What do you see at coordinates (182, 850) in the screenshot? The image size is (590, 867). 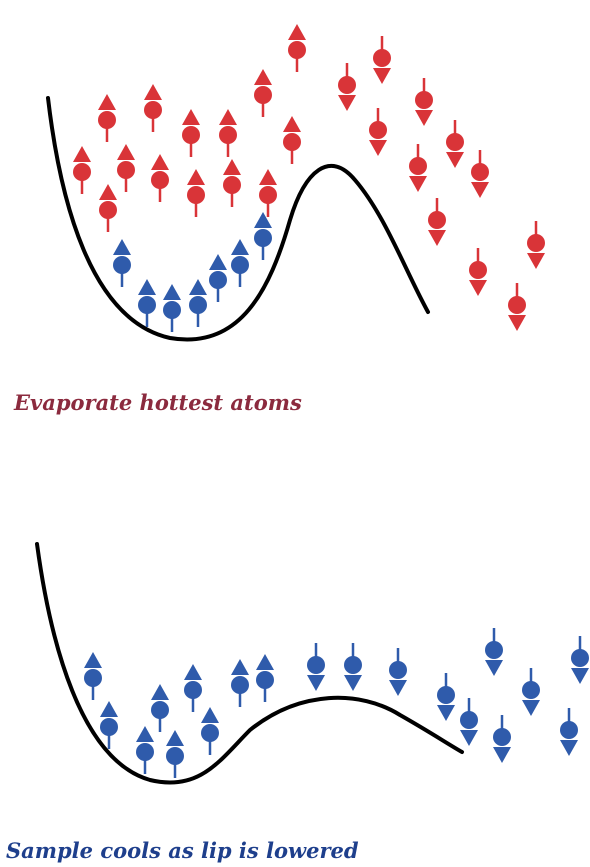 I see `caption-sample-cools: Sample cools as lip is lowered` at bounding box center [182, 850].